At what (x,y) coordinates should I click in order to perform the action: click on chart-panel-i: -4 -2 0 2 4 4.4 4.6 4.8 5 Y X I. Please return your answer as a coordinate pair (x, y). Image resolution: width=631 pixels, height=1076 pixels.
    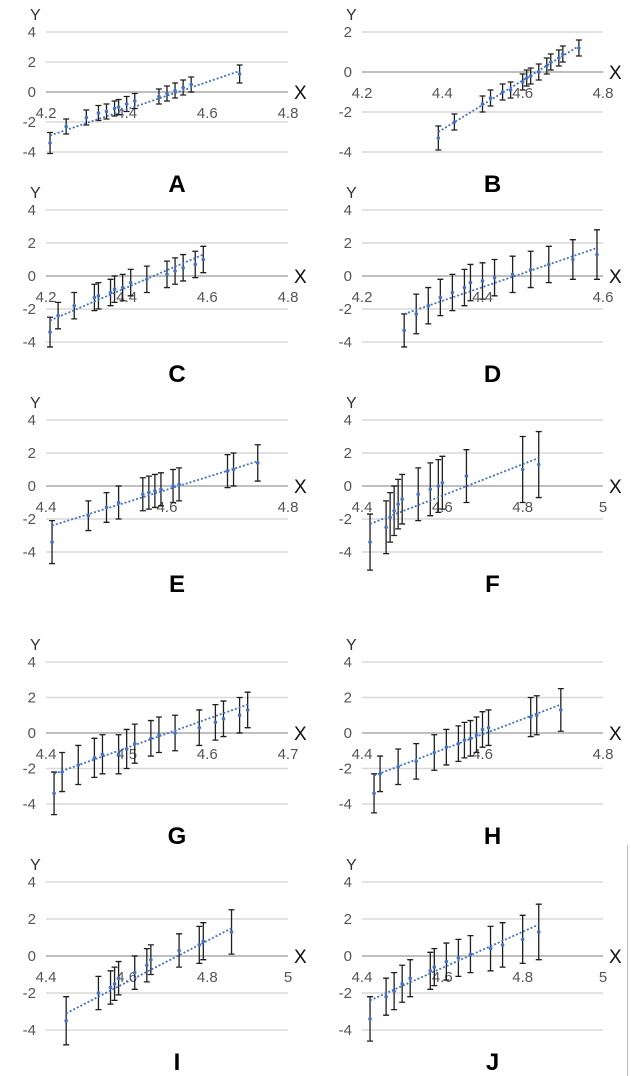
    Looking at the image, I should click on (165, 966).